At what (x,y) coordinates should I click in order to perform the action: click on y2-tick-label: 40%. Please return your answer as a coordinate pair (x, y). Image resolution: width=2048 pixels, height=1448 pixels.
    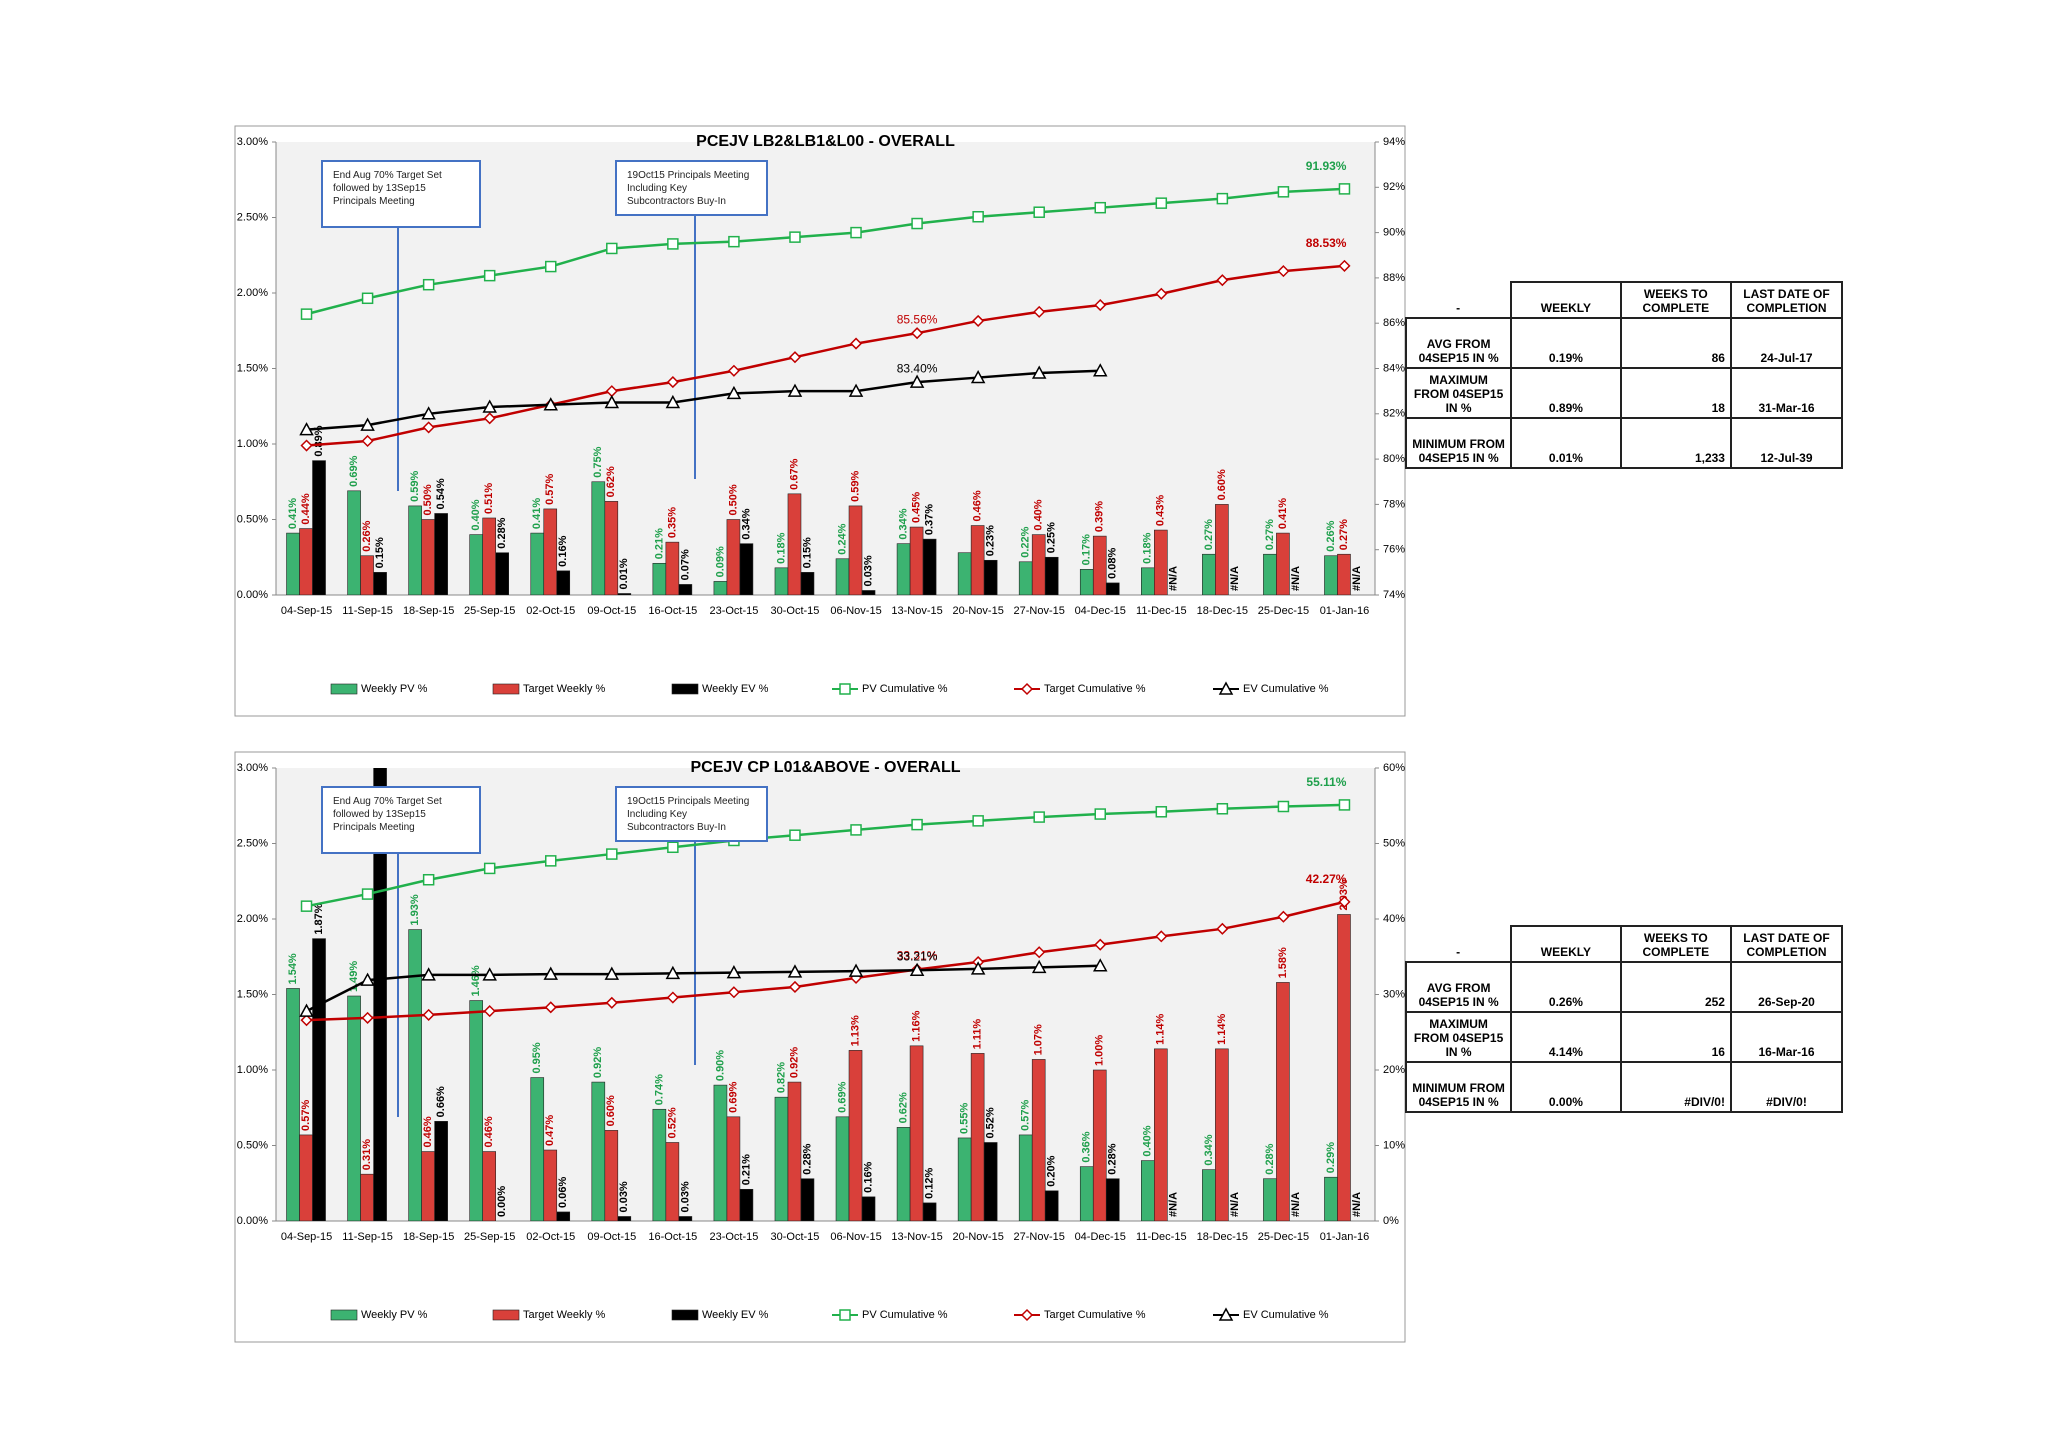
    Looking at the image, I should click on (1394, 919).